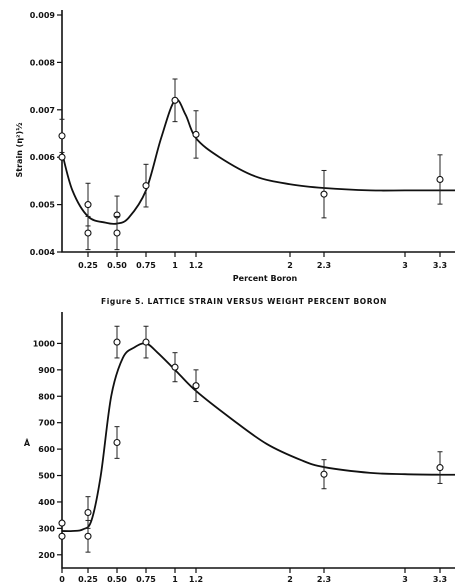 The width and height of the screenshot is (474, 588). Describe the element at coordinates (175, 579) in the screenshot. I see `size-x-tick-label: 1` at that location.